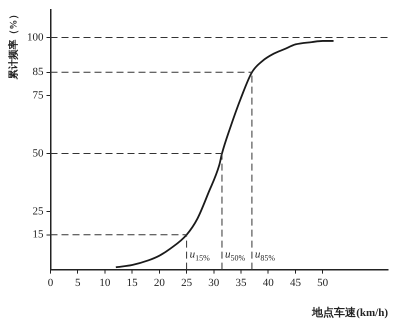 The image size is (396, 328). I want to click on x-tick-label: 25, so click(187, 283).